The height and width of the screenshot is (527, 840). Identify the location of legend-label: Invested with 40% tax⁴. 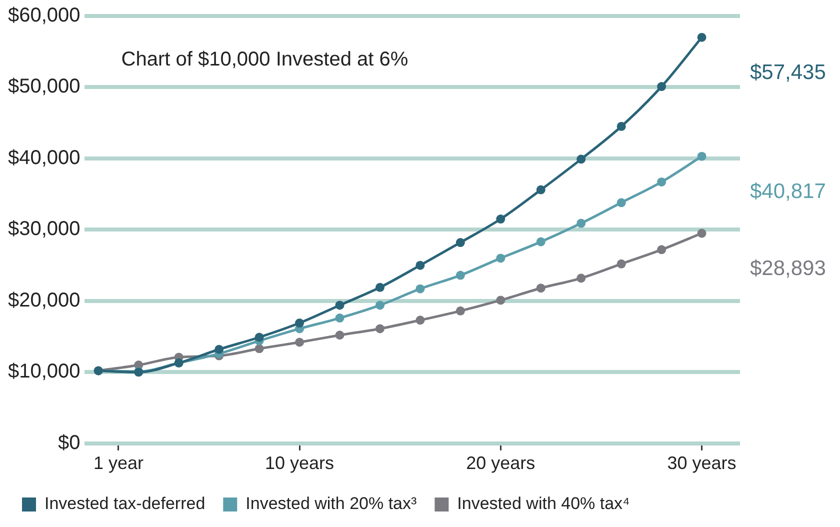
(543, 504).